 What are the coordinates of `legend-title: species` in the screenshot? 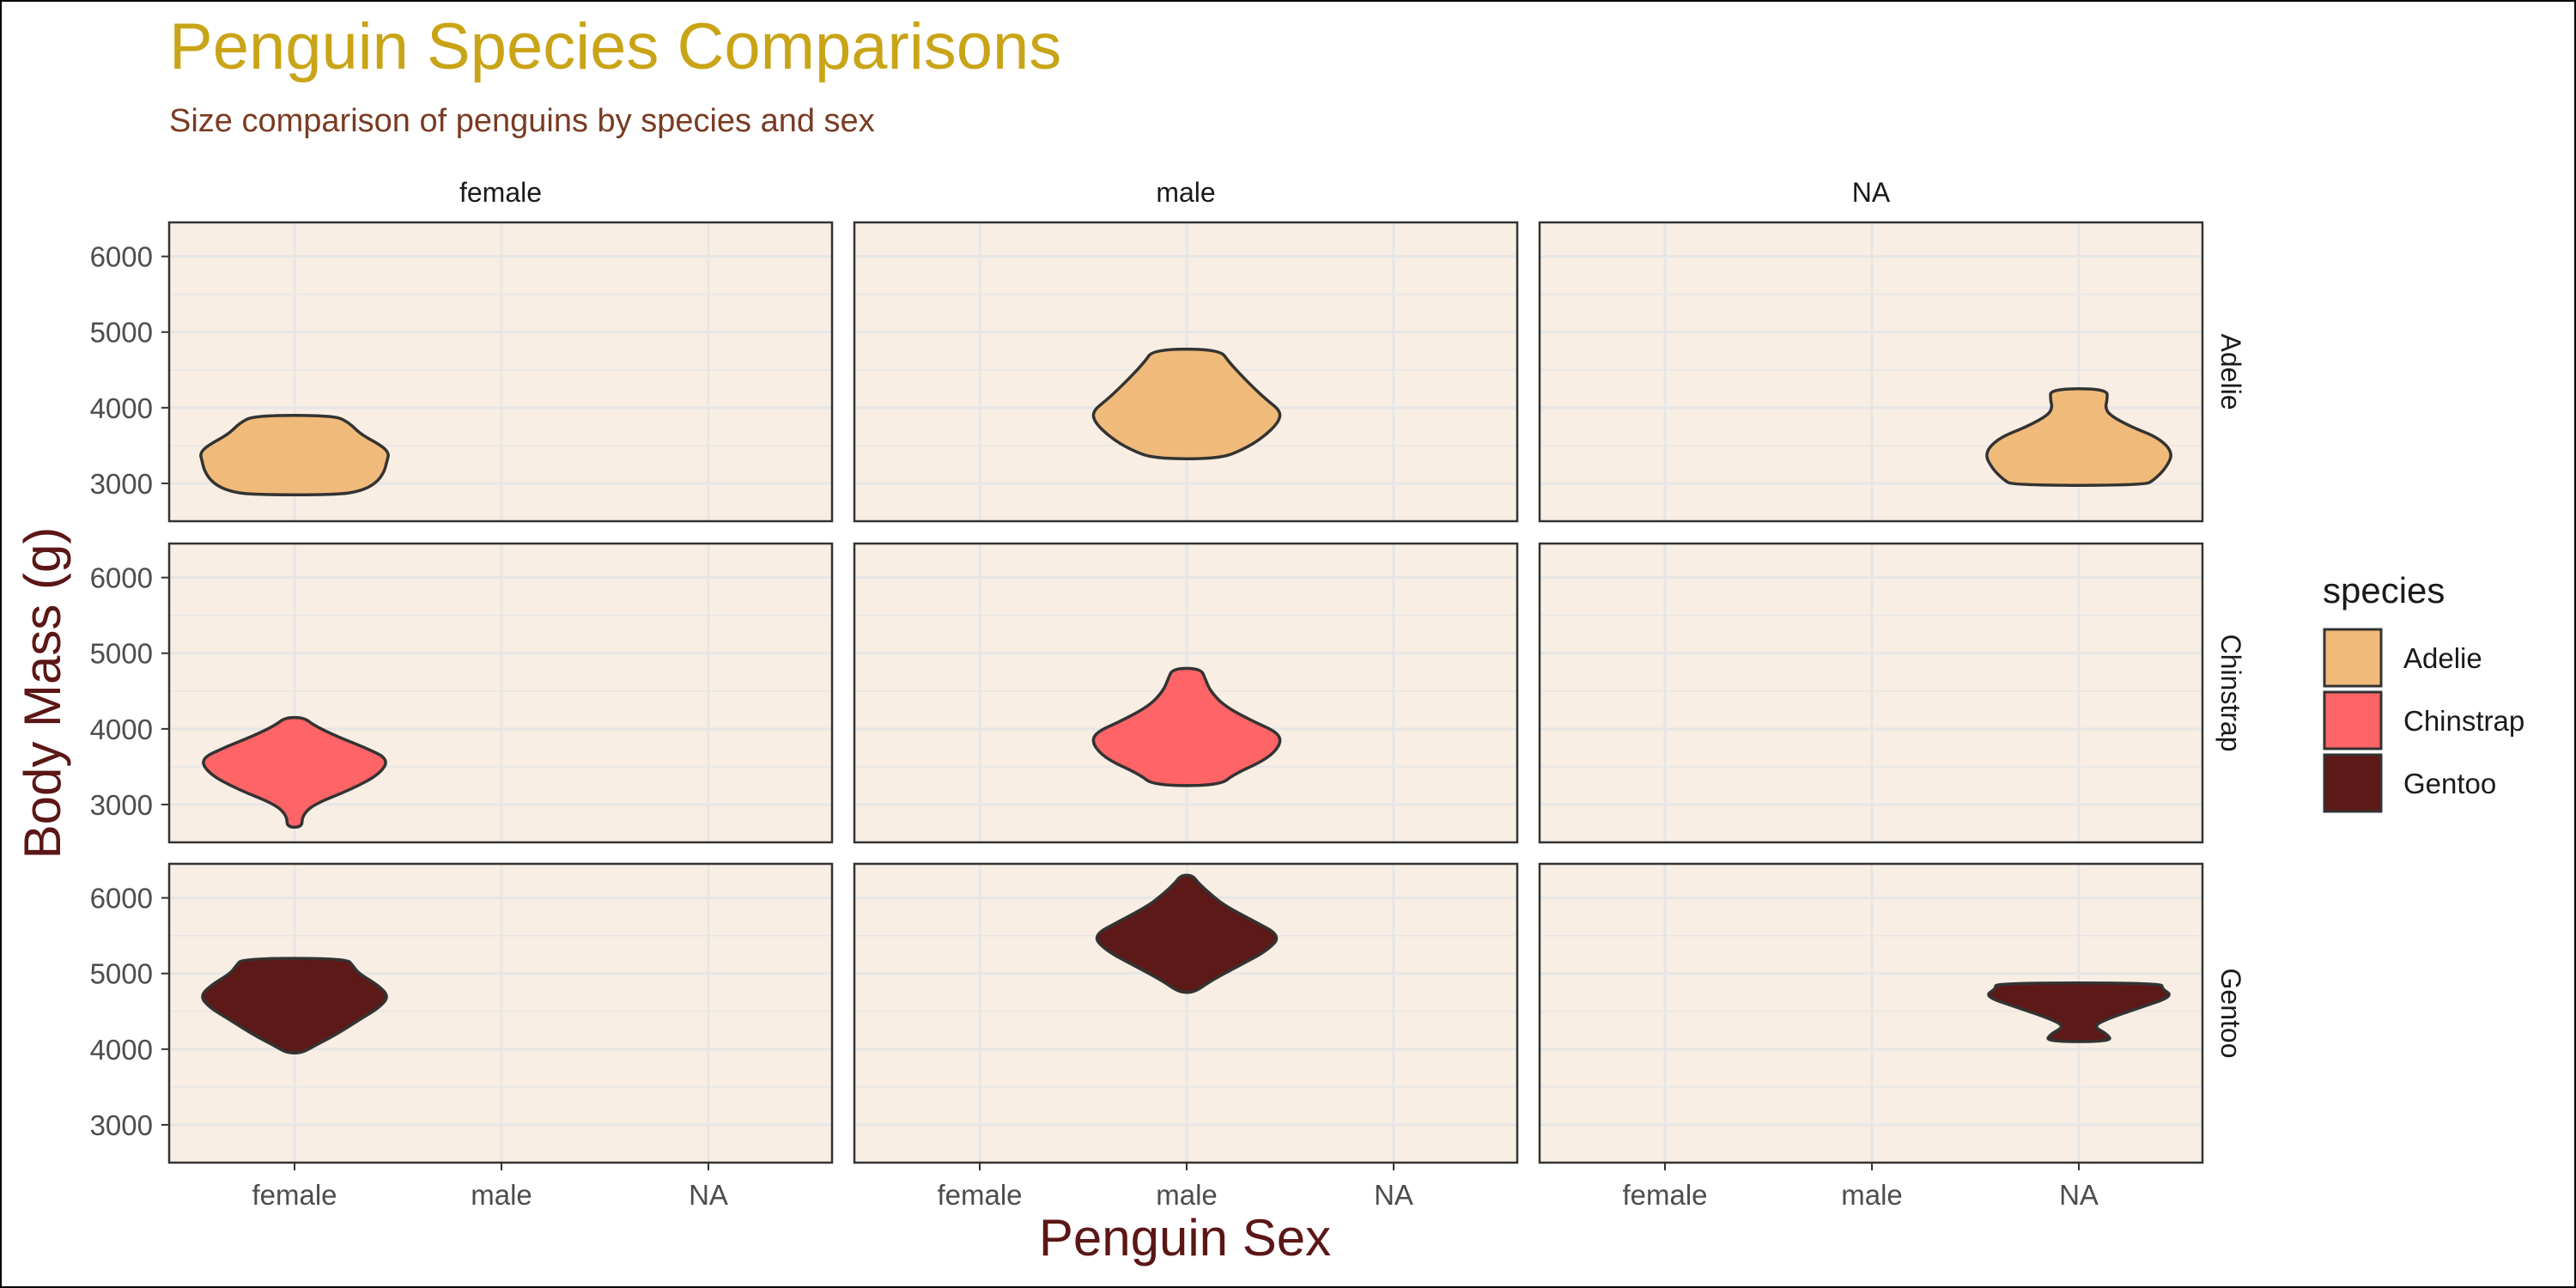 It's located at (2384, 590).